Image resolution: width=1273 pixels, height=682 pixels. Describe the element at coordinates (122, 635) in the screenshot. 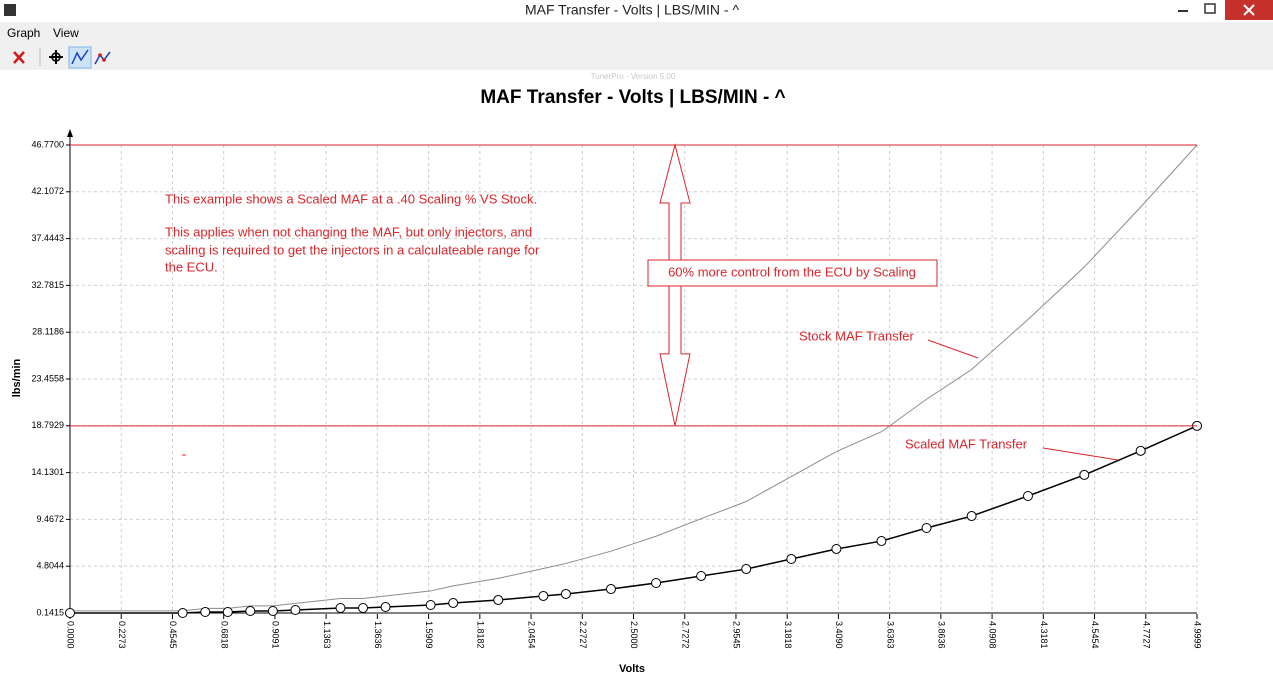

I see `x-tick-label: 0.2273` at that location.